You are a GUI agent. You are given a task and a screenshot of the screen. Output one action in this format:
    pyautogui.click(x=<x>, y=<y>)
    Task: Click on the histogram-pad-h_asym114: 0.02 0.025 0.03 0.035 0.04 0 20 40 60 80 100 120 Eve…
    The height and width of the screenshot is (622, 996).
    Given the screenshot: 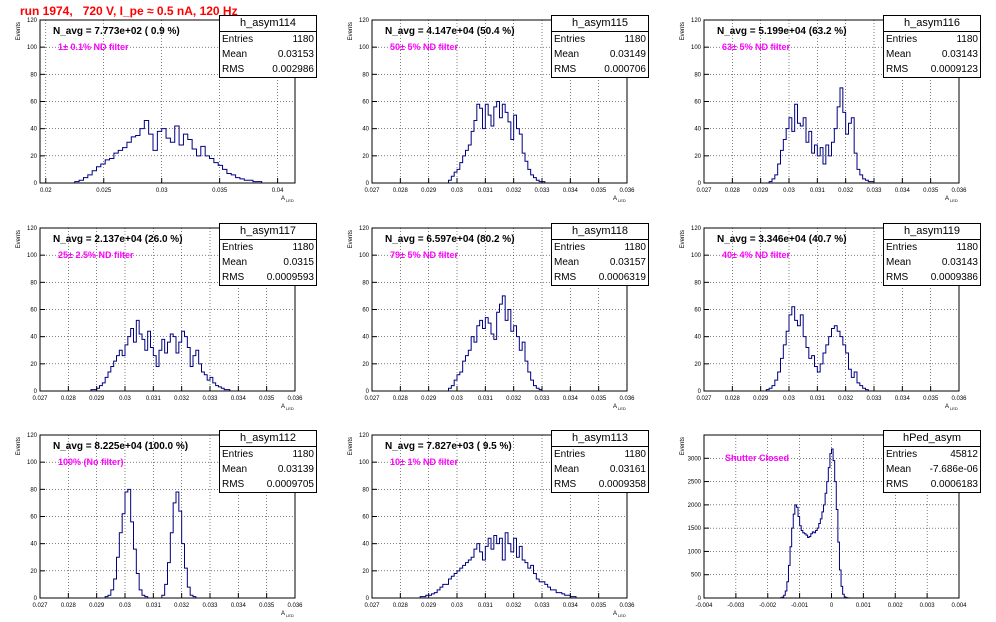 What is the action you would take?
    pyautogui.click(x=165, y=102)
    